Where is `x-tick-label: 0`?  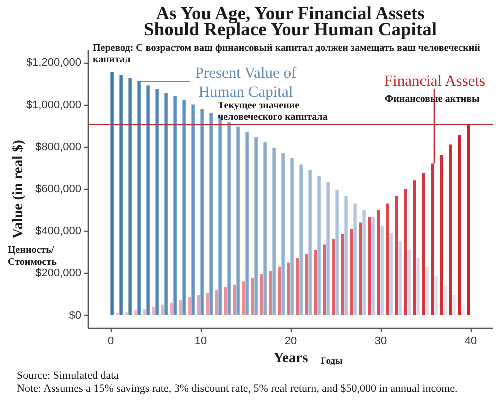
x-tick-label: 0 is located at coordinates (111, 342).